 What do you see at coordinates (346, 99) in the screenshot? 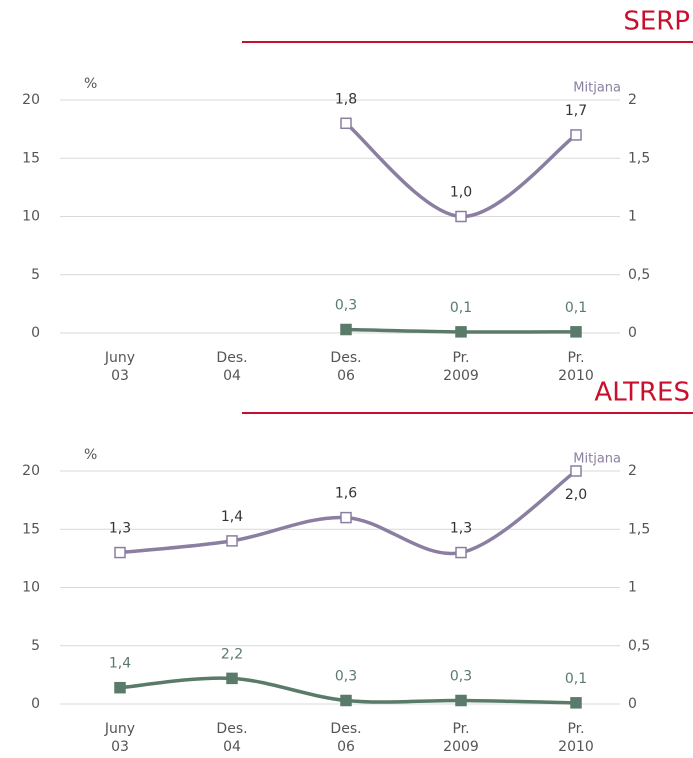
I see `data-label: 1,8` at bounding box center [346, 99].